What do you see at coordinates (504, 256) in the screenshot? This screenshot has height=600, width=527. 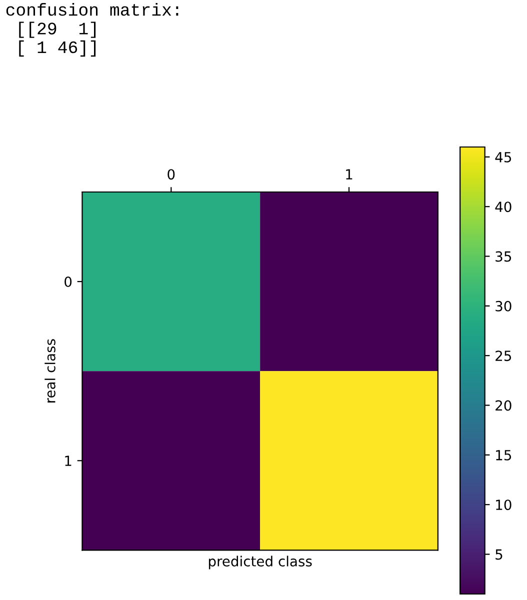 I see `color-bar-label: 35` at bounding box center [504, 256].